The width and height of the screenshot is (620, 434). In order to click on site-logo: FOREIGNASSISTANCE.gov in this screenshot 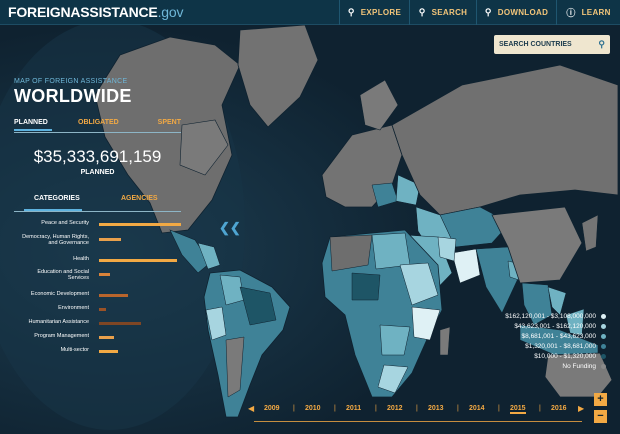, I will do `click(95, 12)`.